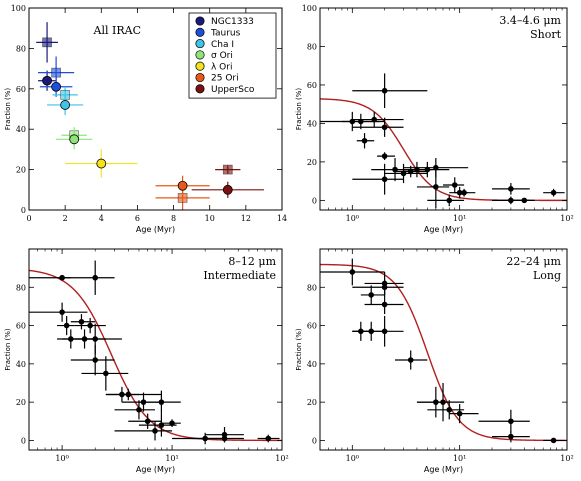 The height and width of the screenshot is (481, 581). What do you see at coordinates (213, 66) in the screenshot?
I see `legend-entry: λ Ori` at bounding box center [213, 66].